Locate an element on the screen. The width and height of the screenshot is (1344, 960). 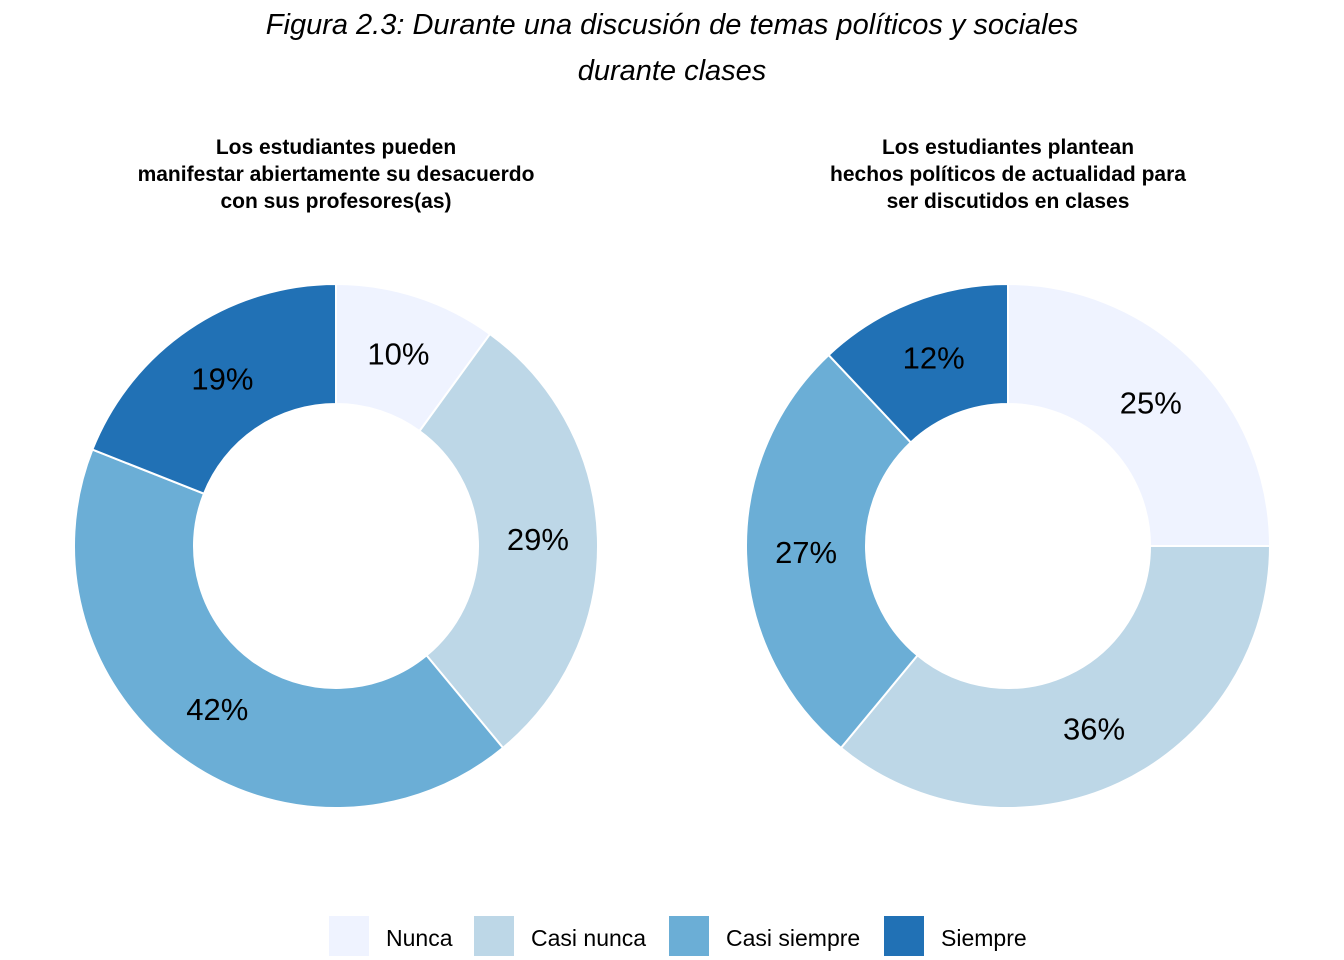
chart-2-title-line-1: Los estudiantes plantean is located at coordinates (1008, 147).